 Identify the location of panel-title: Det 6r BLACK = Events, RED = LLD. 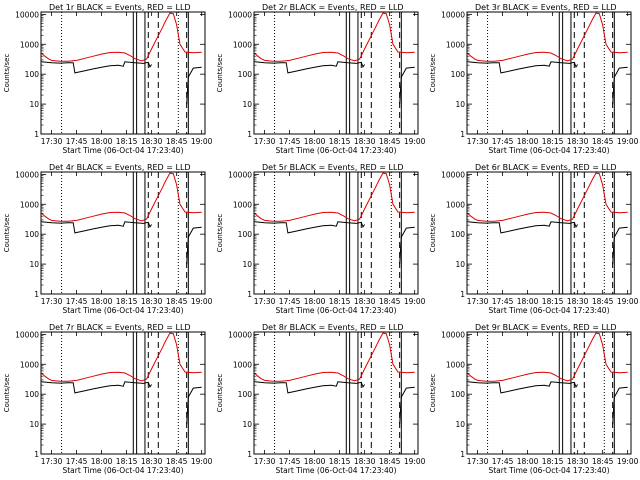
(546, 167).